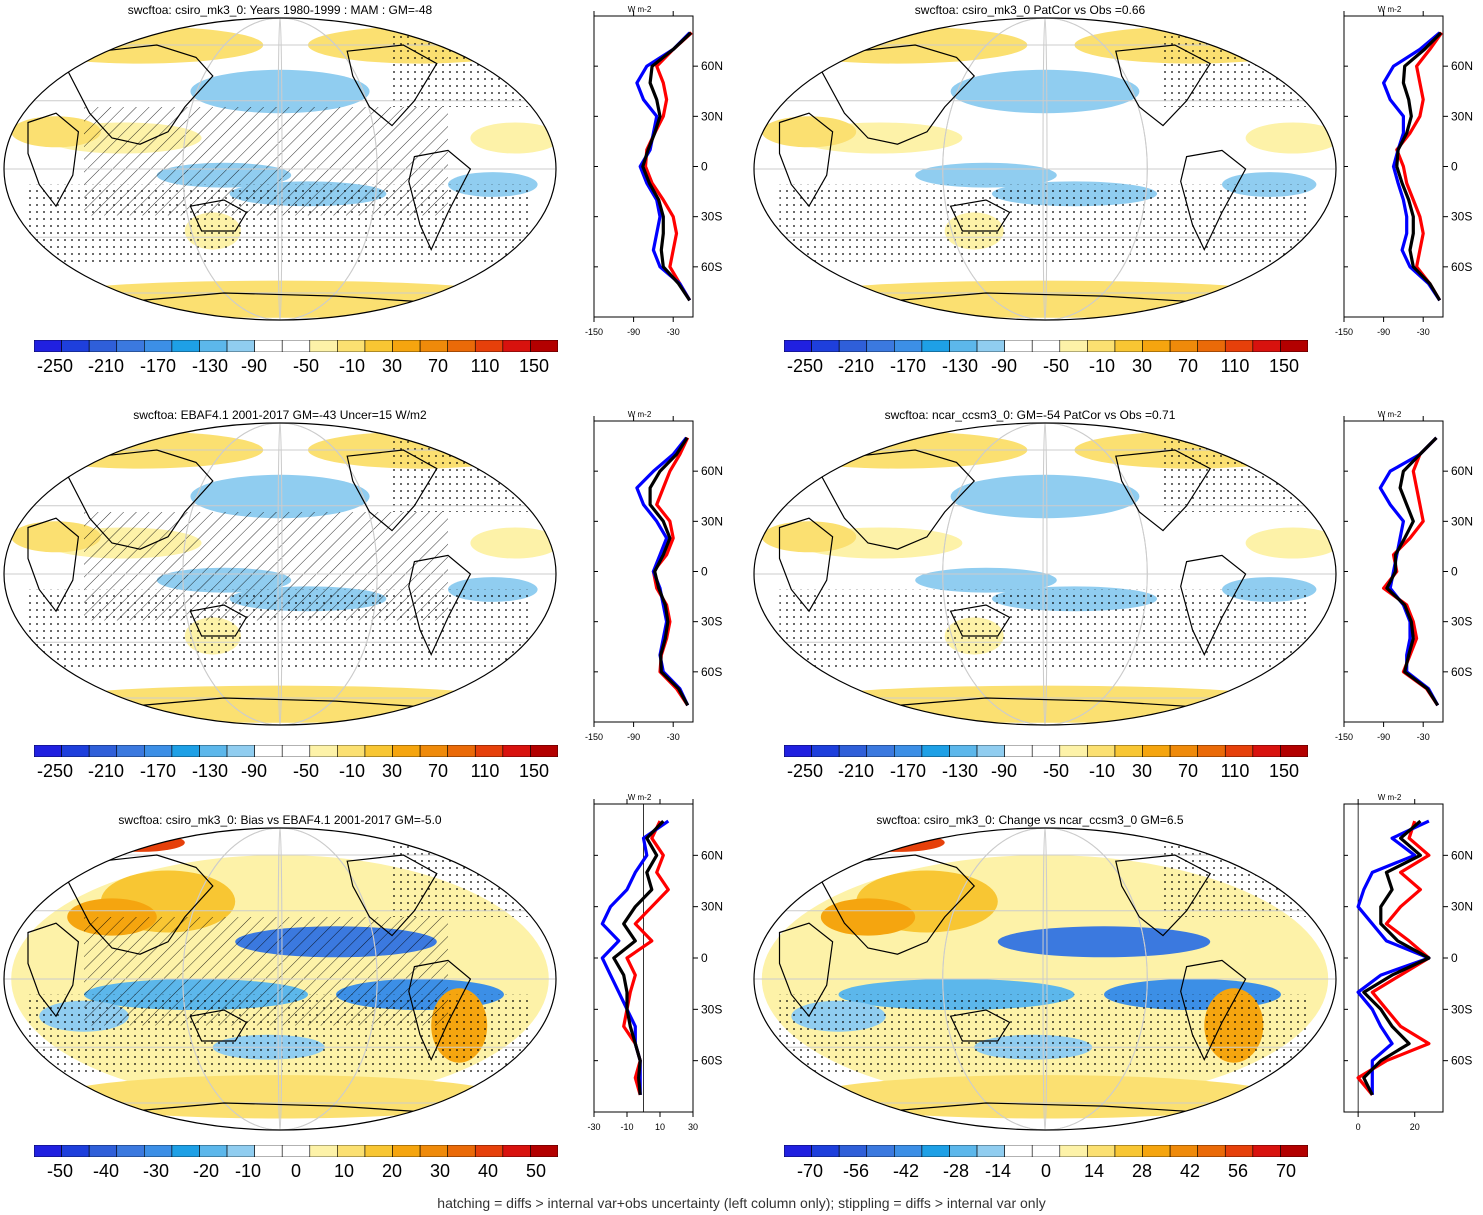 This screenshot has width=1483, height=1215. What do you see at coordinates (1412, 571) in the screenshot?
I see `series-line-mean` at bounding box center [1412, 571].